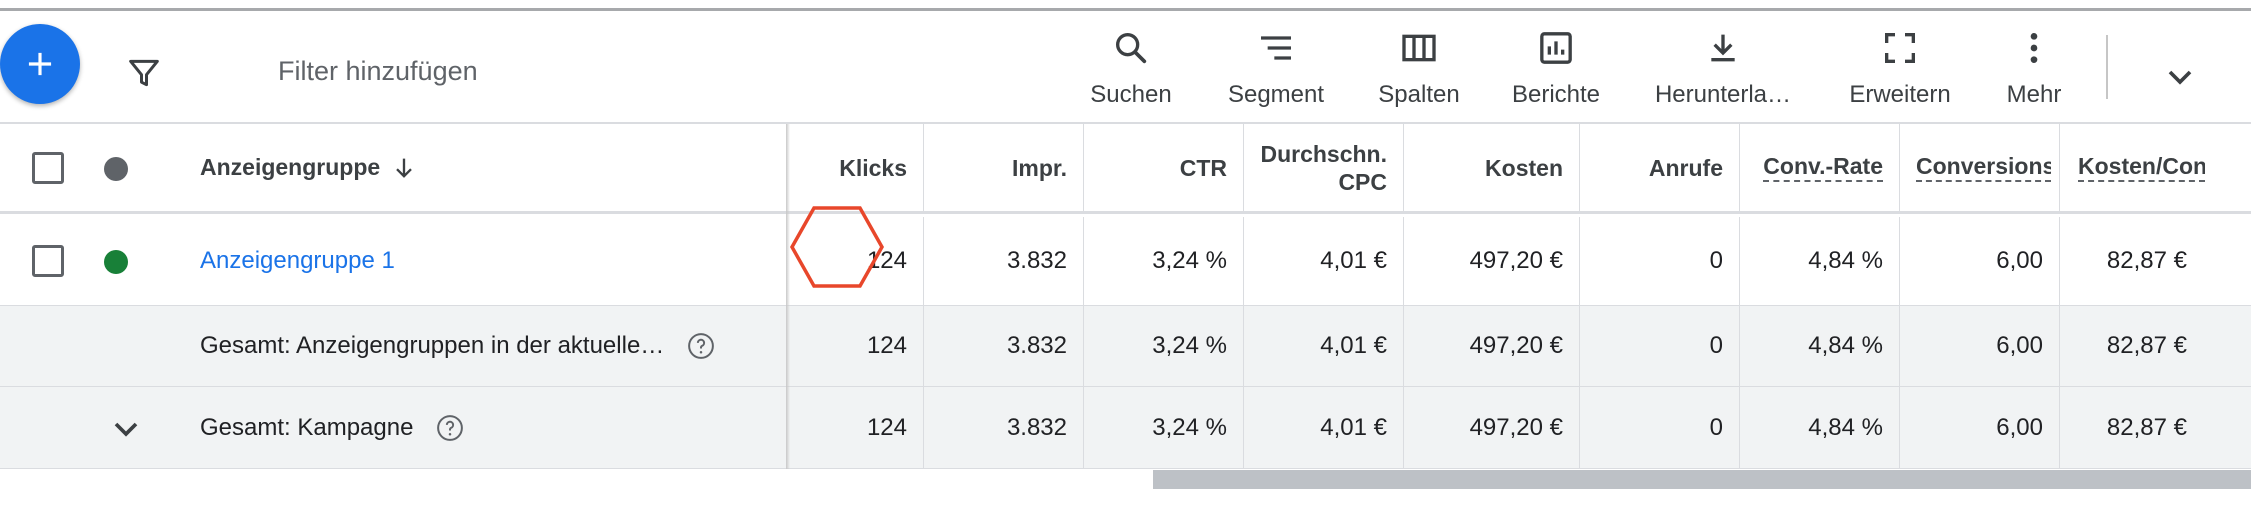 This screenshot has width=2251, height=527. I want to click on download-icon, so click(1723, 48).